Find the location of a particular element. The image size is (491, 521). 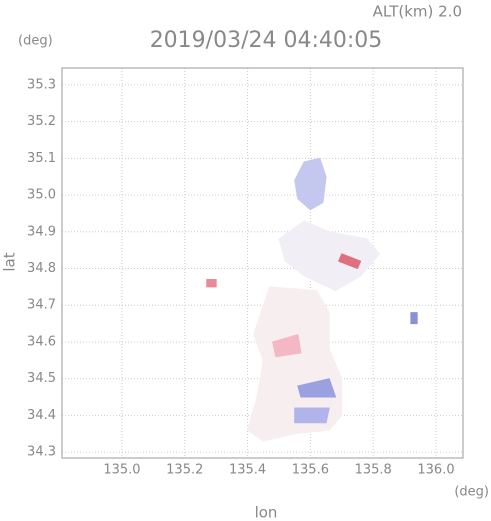

x-tick-label: 135.4 is located at coordinates (247, 470).